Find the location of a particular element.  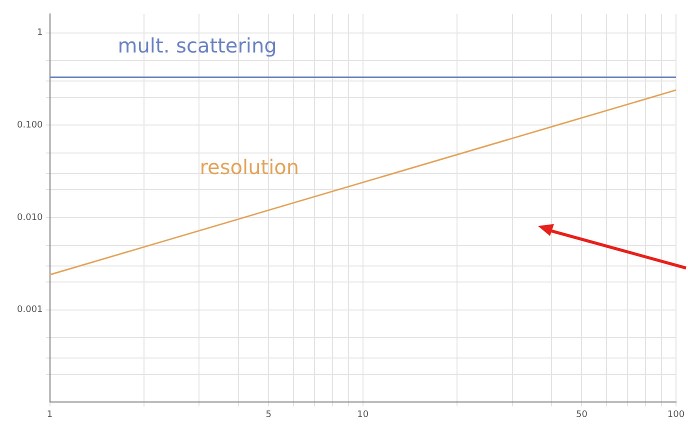

series-label: mult. scattering is located at coordinates (197, 46).